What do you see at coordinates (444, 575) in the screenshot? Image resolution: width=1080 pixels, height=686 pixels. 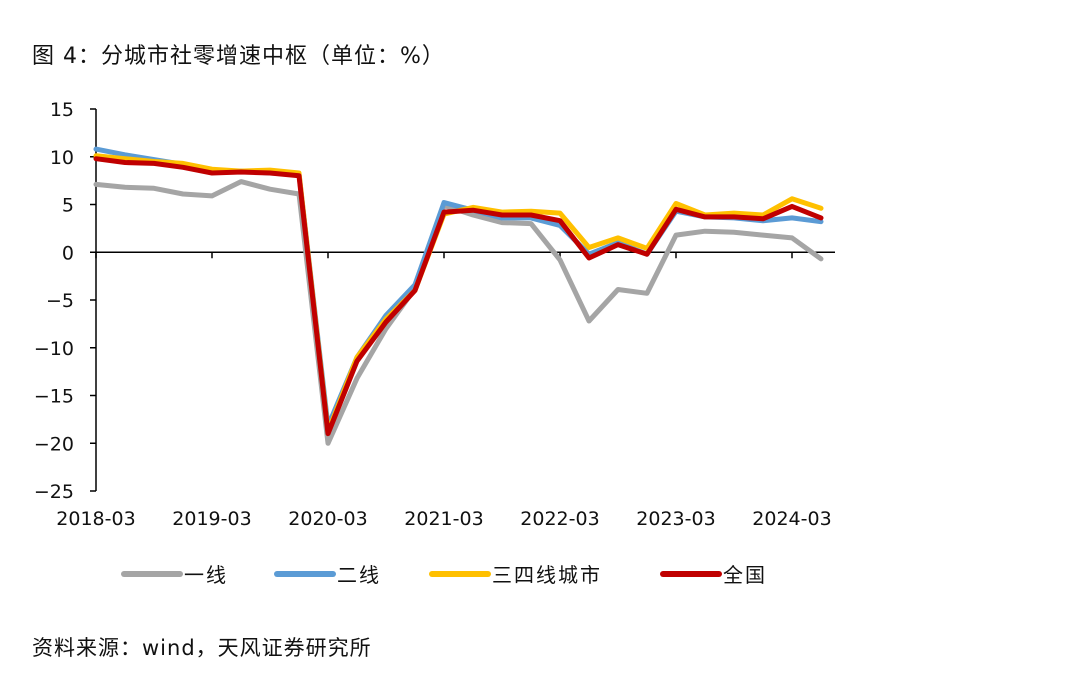 I see `chart-legend: 一线 二线 三四线城市 全国` at bounding box center [444, 575].